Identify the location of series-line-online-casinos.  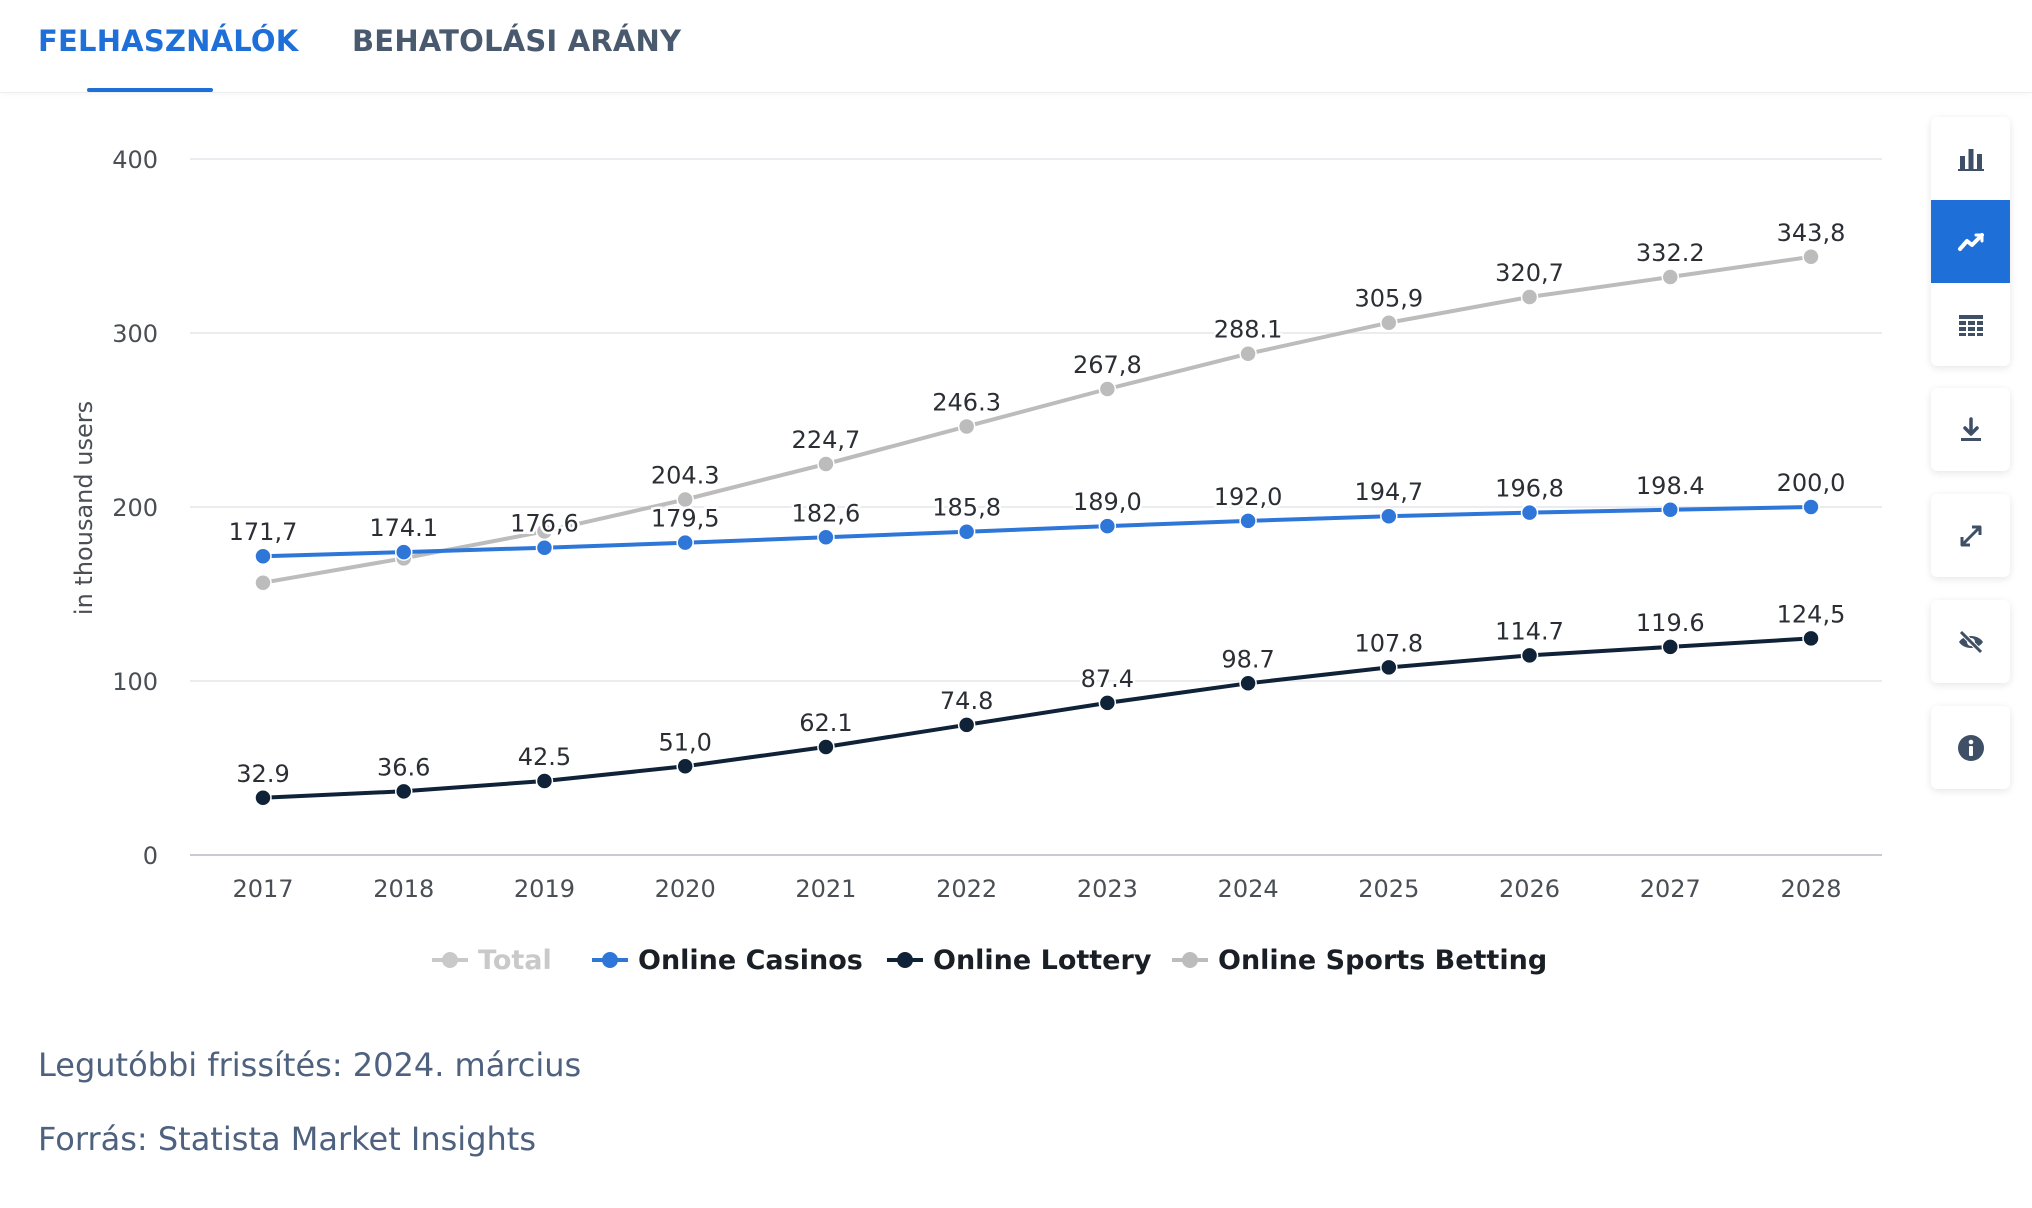
(1037, 532).